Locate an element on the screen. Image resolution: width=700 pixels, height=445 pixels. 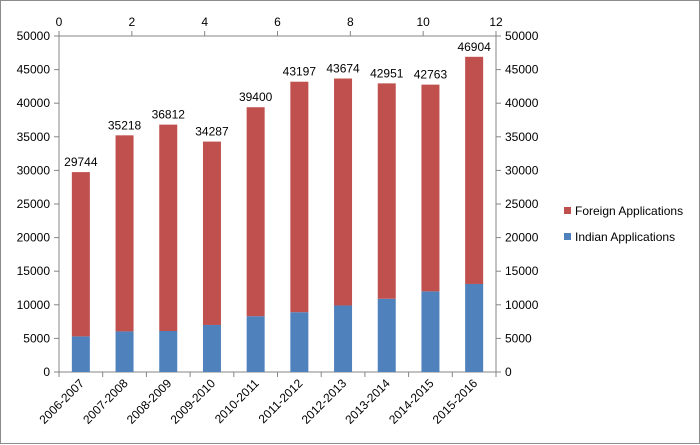
total-data-label: 43197 is located at coordinates (300, 72).